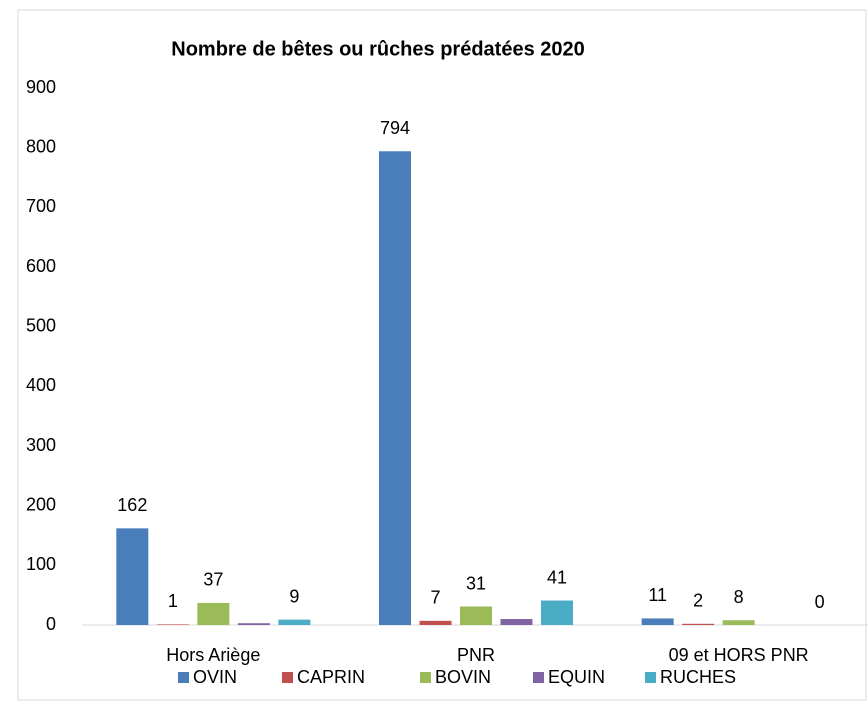 The height and width of the screenshot is (711, 868). I want to click on data-label: 31, so click(476, 583).